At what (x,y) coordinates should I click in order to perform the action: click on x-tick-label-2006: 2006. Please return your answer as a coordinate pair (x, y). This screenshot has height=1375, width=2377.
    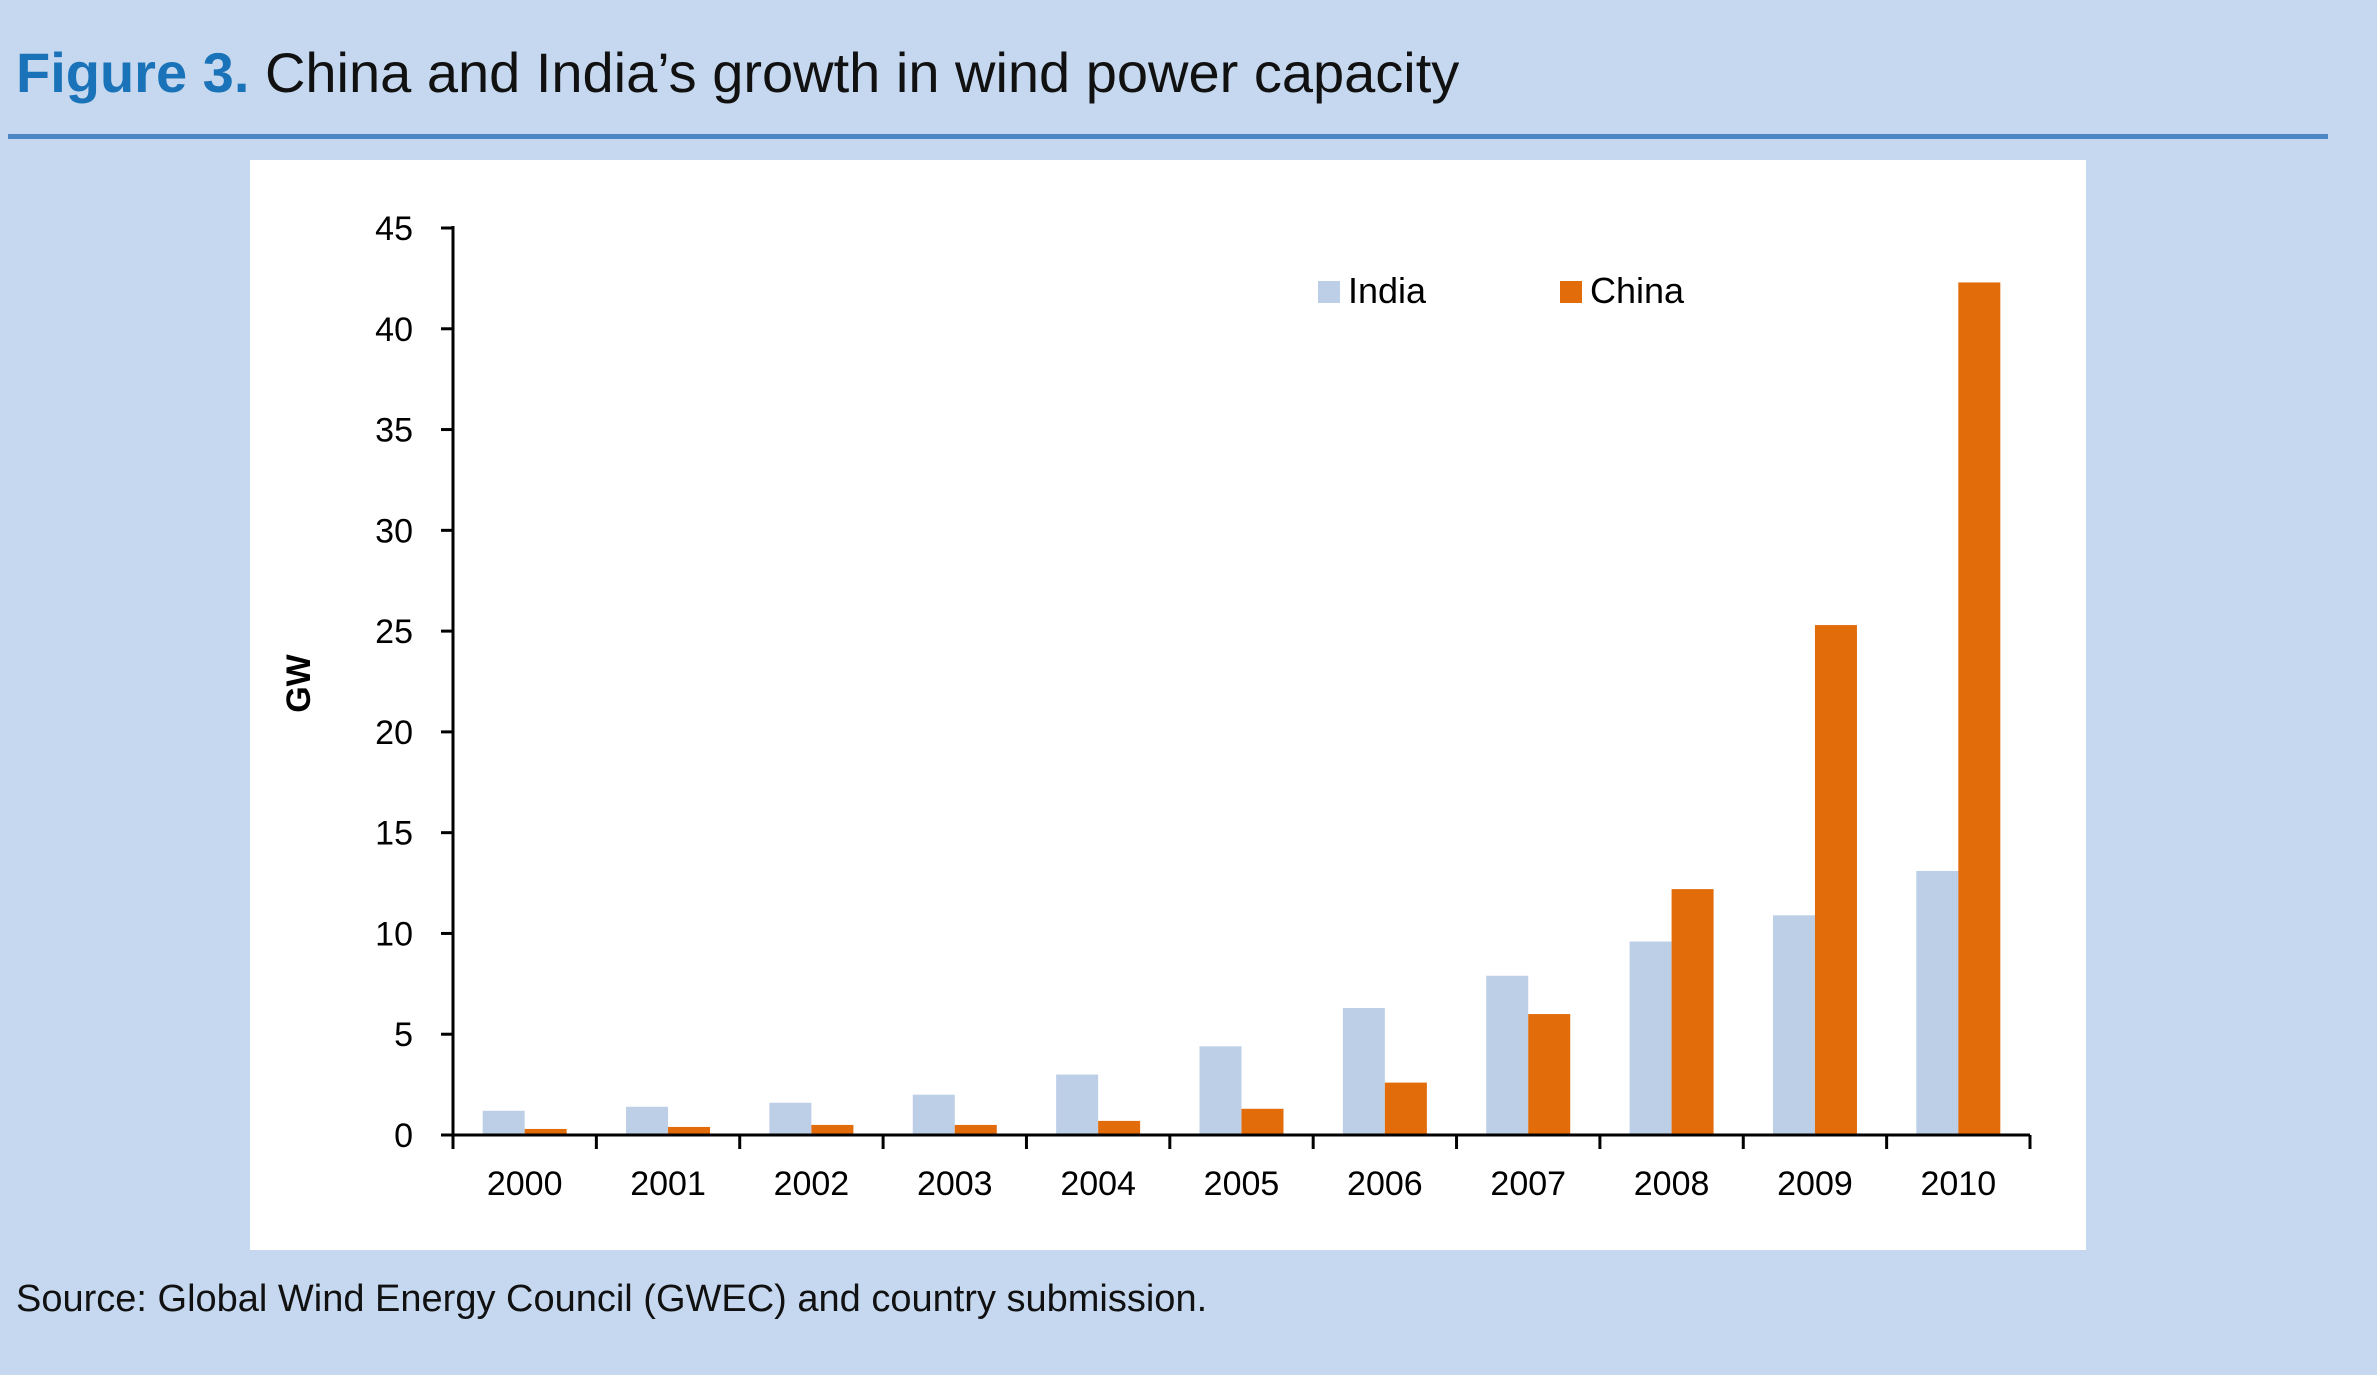
    Looking at the image, I should click on (1385, 1184).